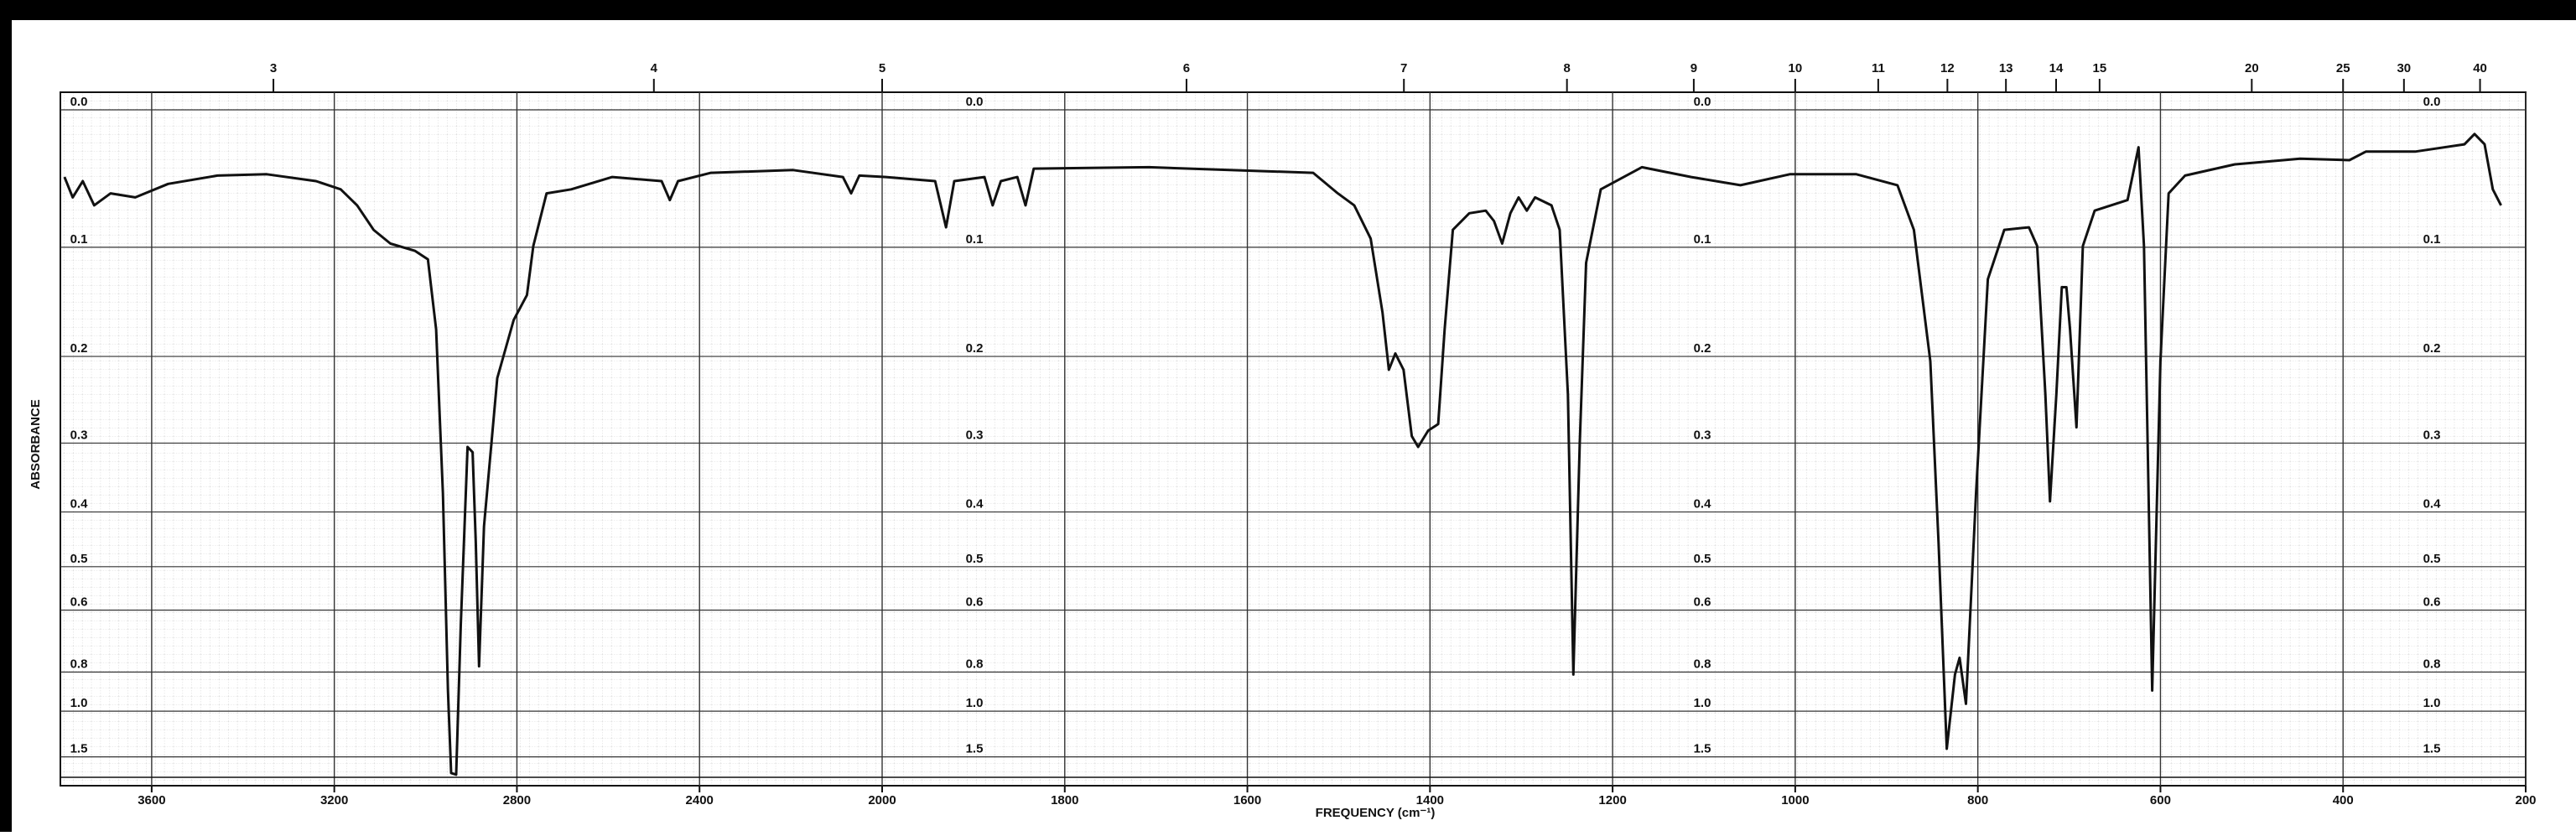  What do you see at coordinates (334, 800) in the screenshot?
I see `x-tick-label: 3200` at bounding box center [334, 800].